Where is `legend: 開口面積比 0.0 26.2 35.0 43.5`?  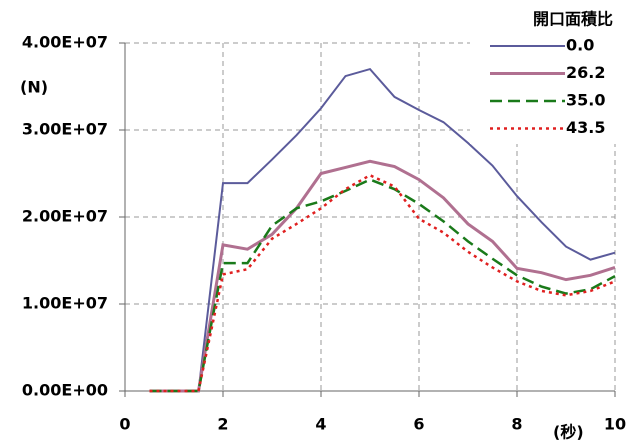 legend: 開口面積比 0.0 26.2 35.0 43.5 is located at coordinates (555, 75).